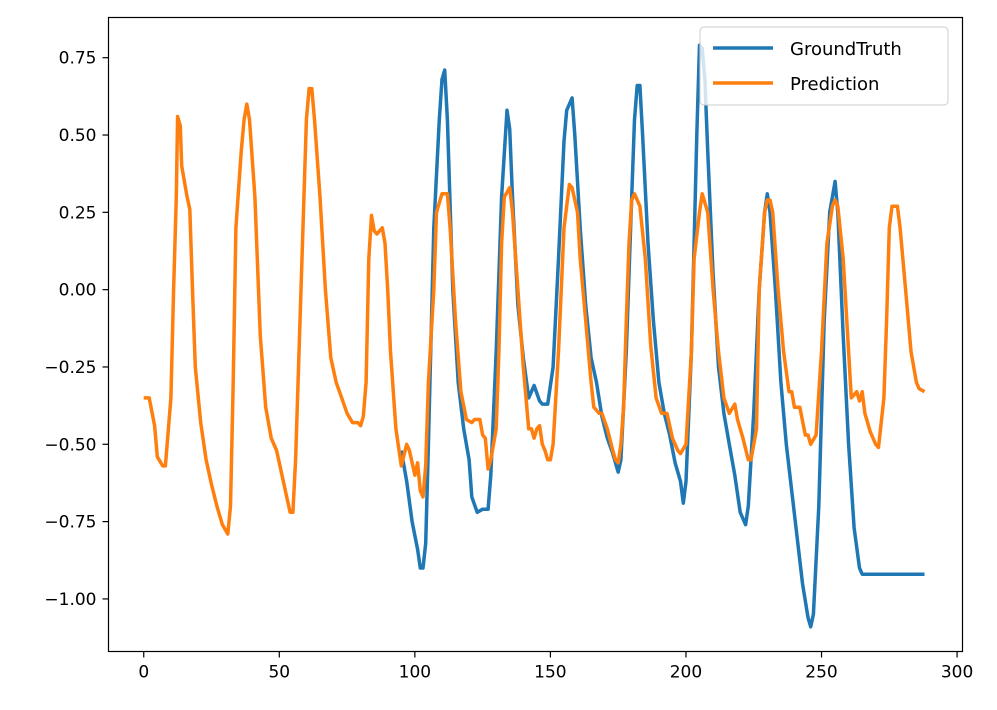 The width and height of the screenshot is (997, 710). I want to click on y-axis: 0.75 0.50 0.25 0.00 −0.25 −0.50 −0.75 −1.00, so click(76, 329).